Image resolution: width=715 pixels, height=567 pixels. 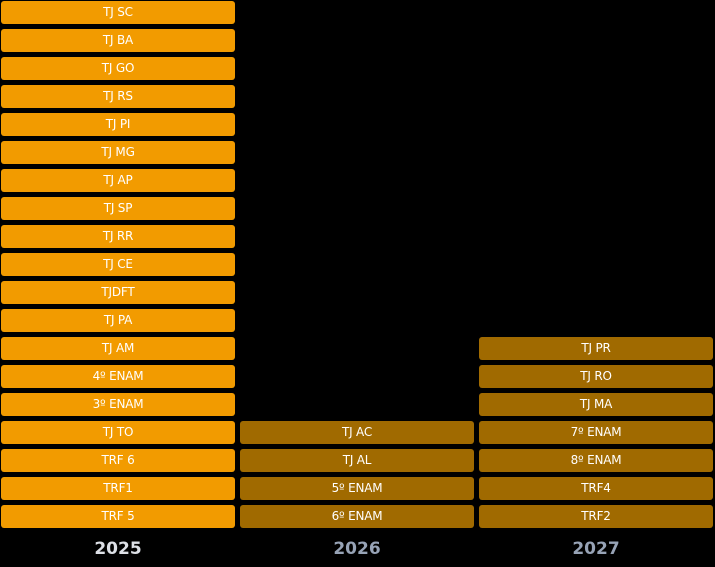 What do you see at coordinates (357, 549) in the screenshot?
I see `year-label-2026: 2026` at bounding box center [357, 549].